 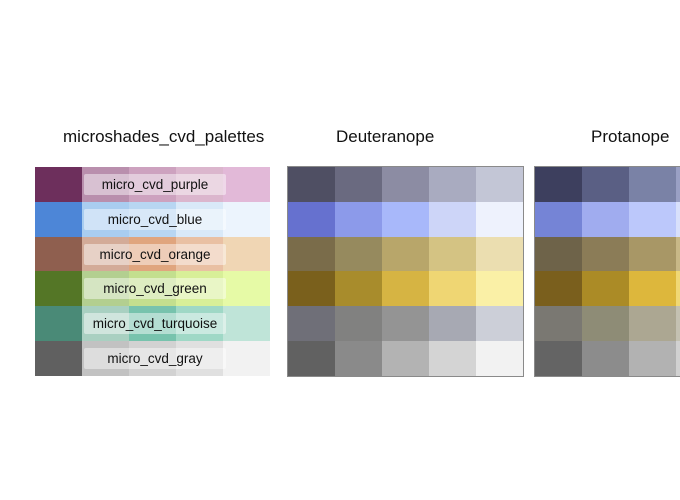 What do you see at coordinates (385, 136) in the screenshot?
I see `deuteranope-title: Deuteranope` at bounding box center [385, 136].